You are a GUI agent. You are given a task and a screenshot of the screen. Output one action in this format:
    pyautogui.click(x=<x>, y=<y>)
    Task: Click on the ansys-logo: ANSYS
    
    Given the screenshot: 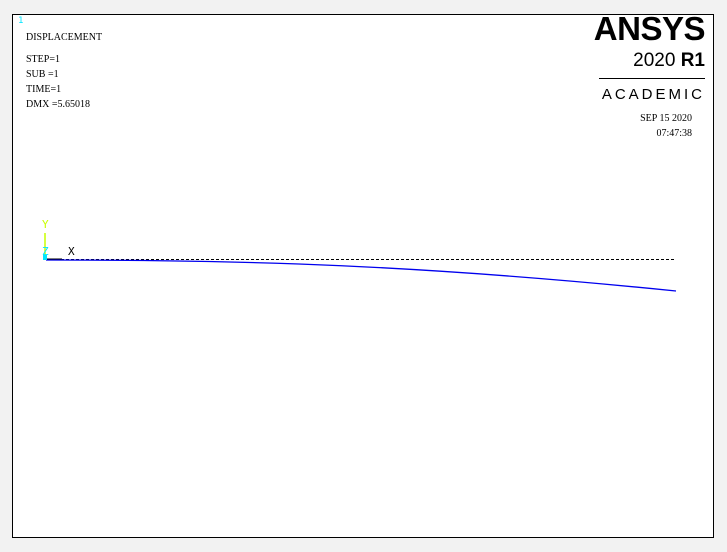 What is the action you would take?
    pyautogui.click(x=649, y=28)
    